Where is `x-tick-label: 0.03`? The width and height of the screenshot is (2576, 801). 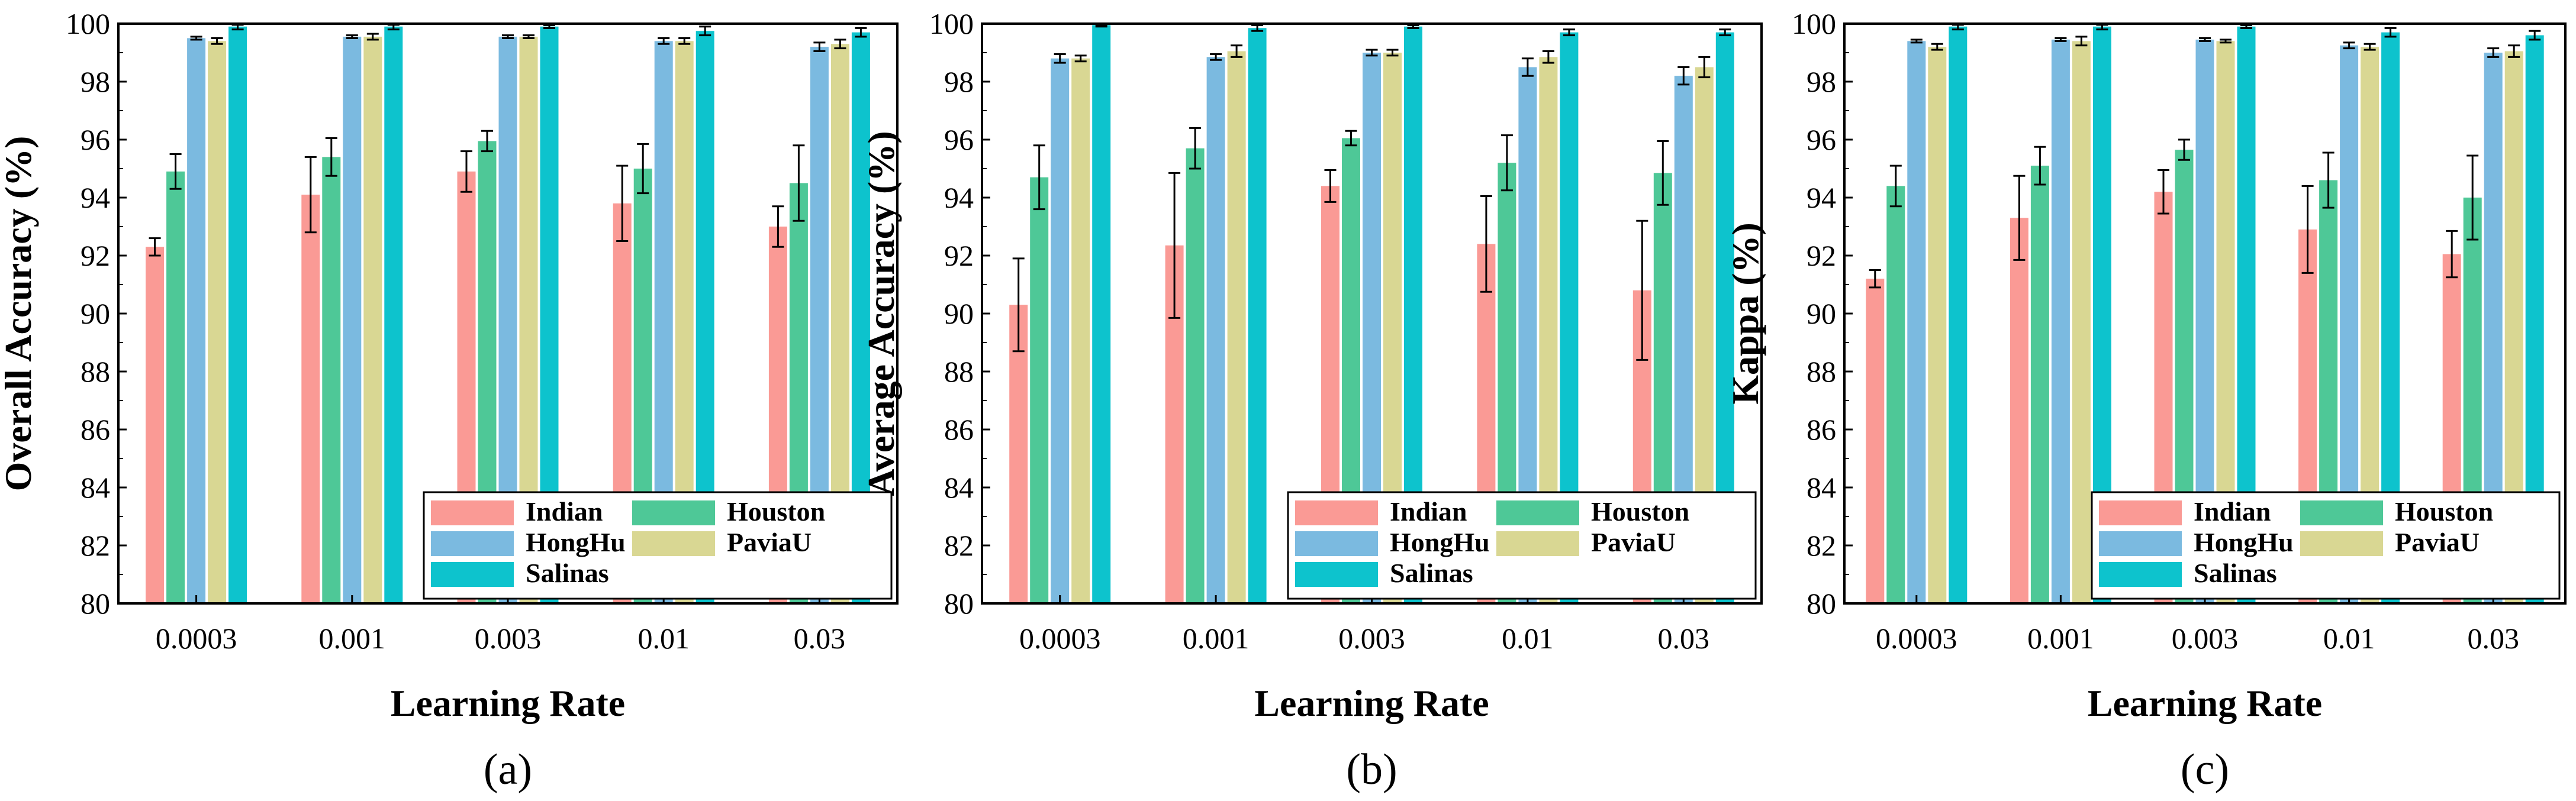
x-tick-label: 0.03 is located at coordinates (1684, 638).